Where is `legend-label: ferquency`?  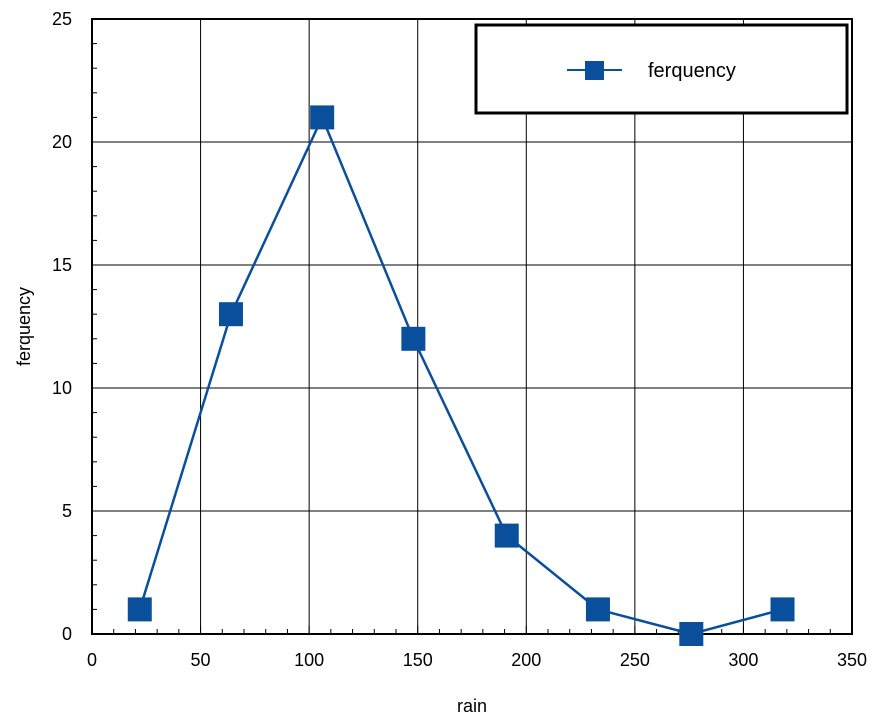
legend-label: ferquency is located at coordinates (692, 71).